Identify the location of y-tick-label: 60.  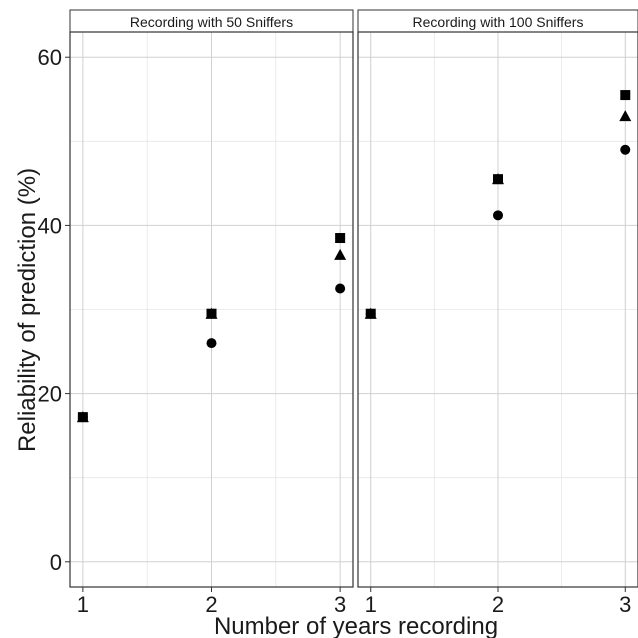
(50, 57).